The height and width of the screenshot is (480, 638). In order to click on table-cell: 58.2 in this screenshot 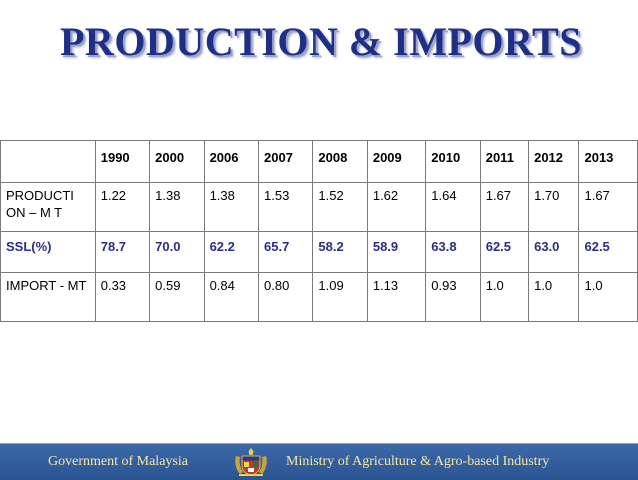, I will do `click(340, 252)`.